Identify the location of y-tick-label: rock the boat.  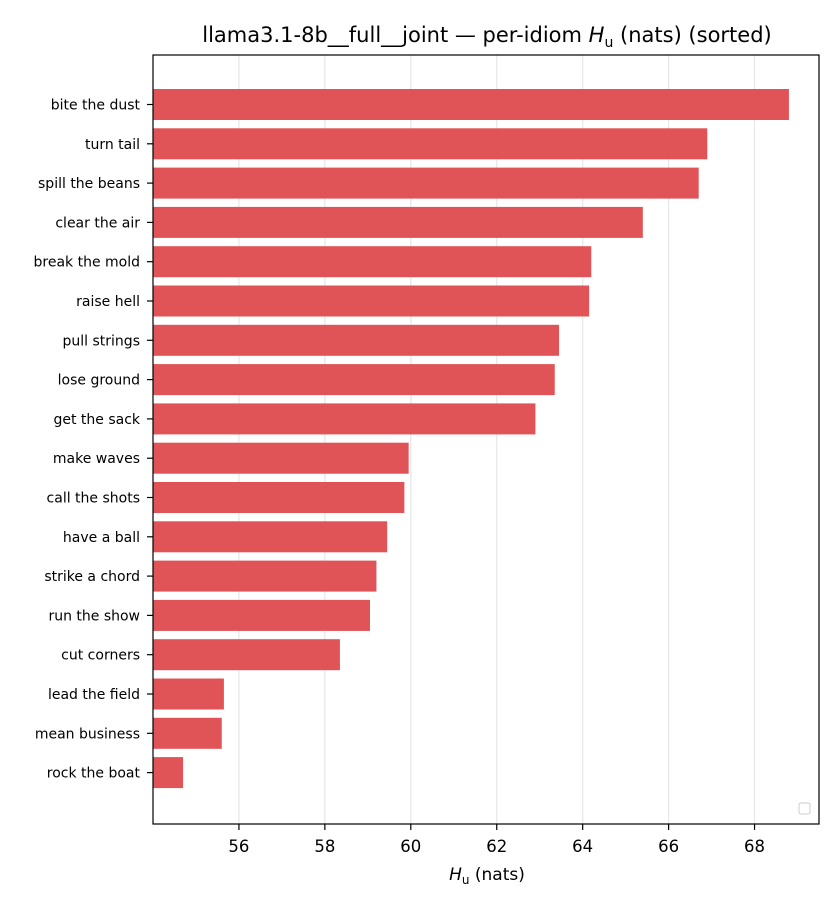
(94, 774).